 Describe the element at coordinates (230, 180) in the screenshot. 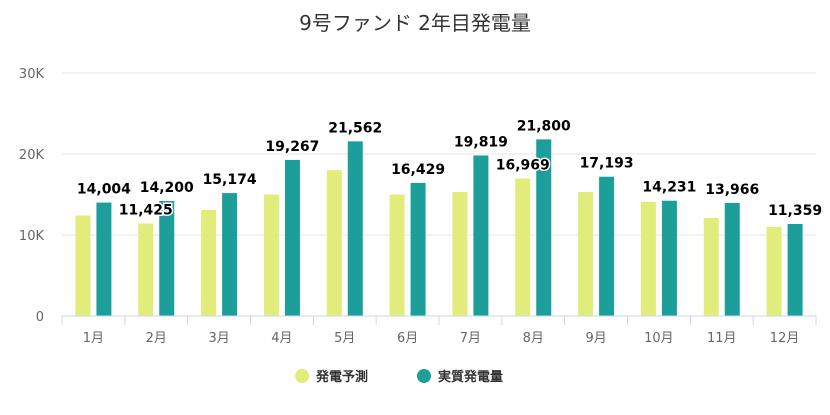

I see `data-label: 15,174` at that location.